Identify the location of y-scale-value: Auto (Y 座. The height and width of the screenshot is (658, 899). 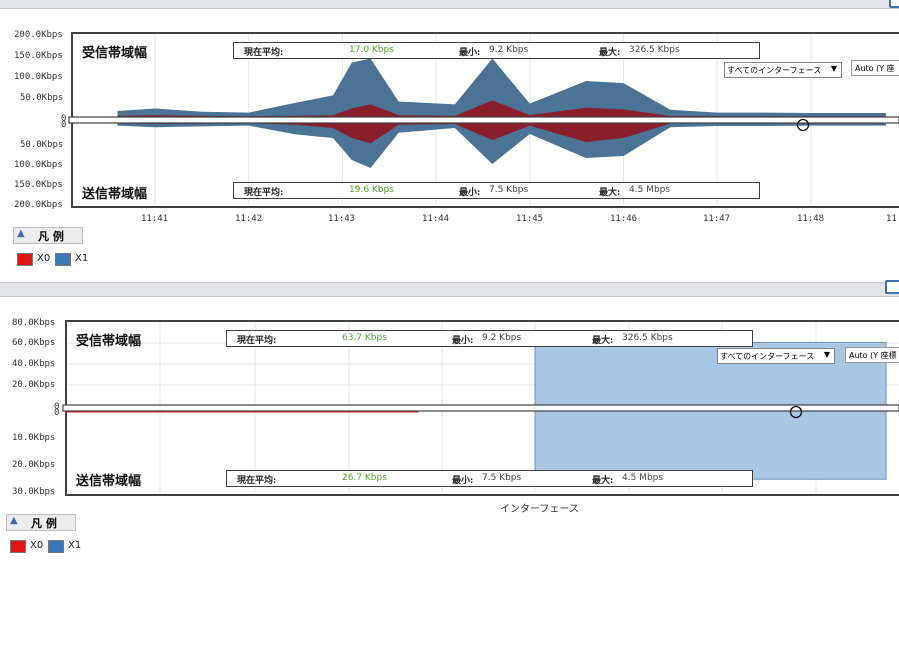
(875, 68).